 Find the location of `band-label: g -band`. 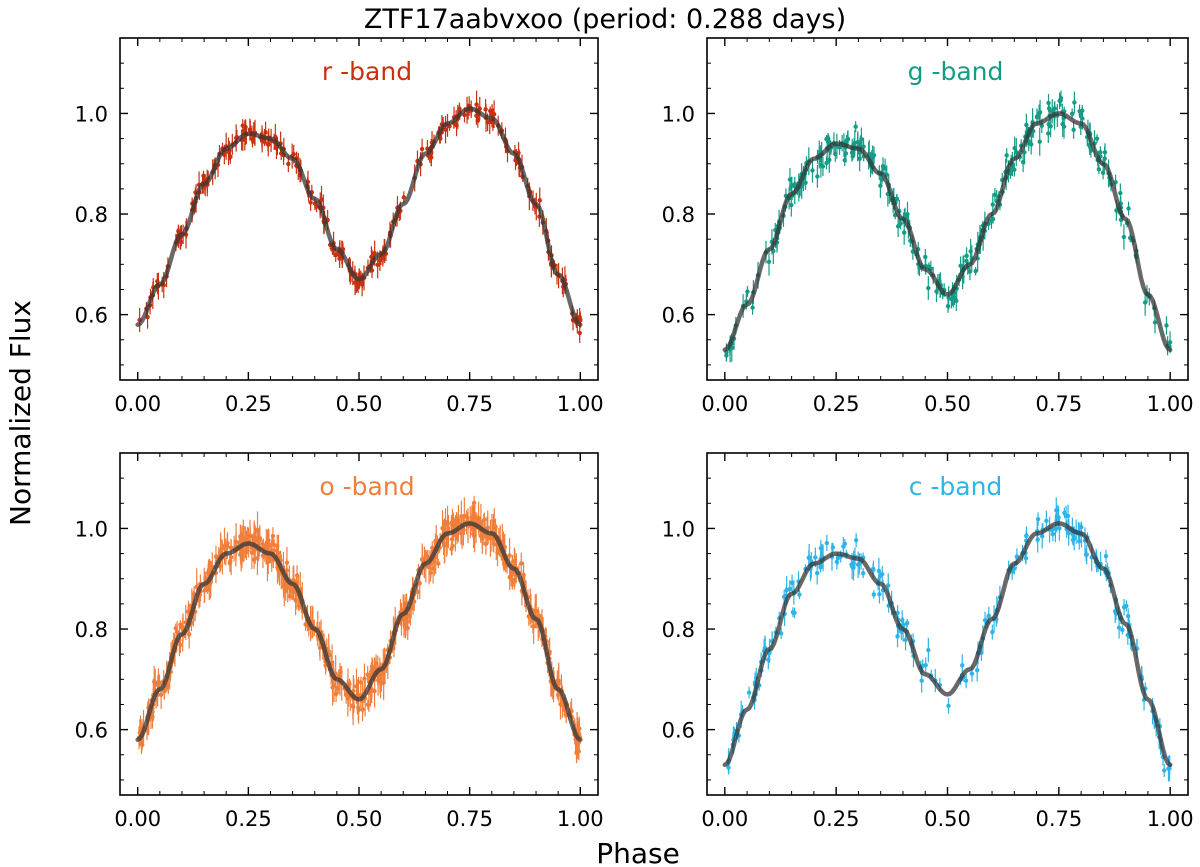

band-label: g -band is located at coordinates (956, 71).